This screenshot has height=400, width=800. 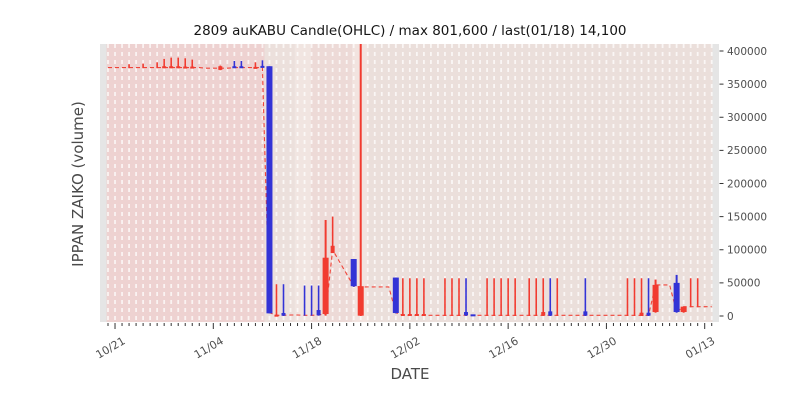 What do you see at coordinates (747, 251) in the screenshot?
I see `y-tick-label: 100000` at bounding box center [747, 251].